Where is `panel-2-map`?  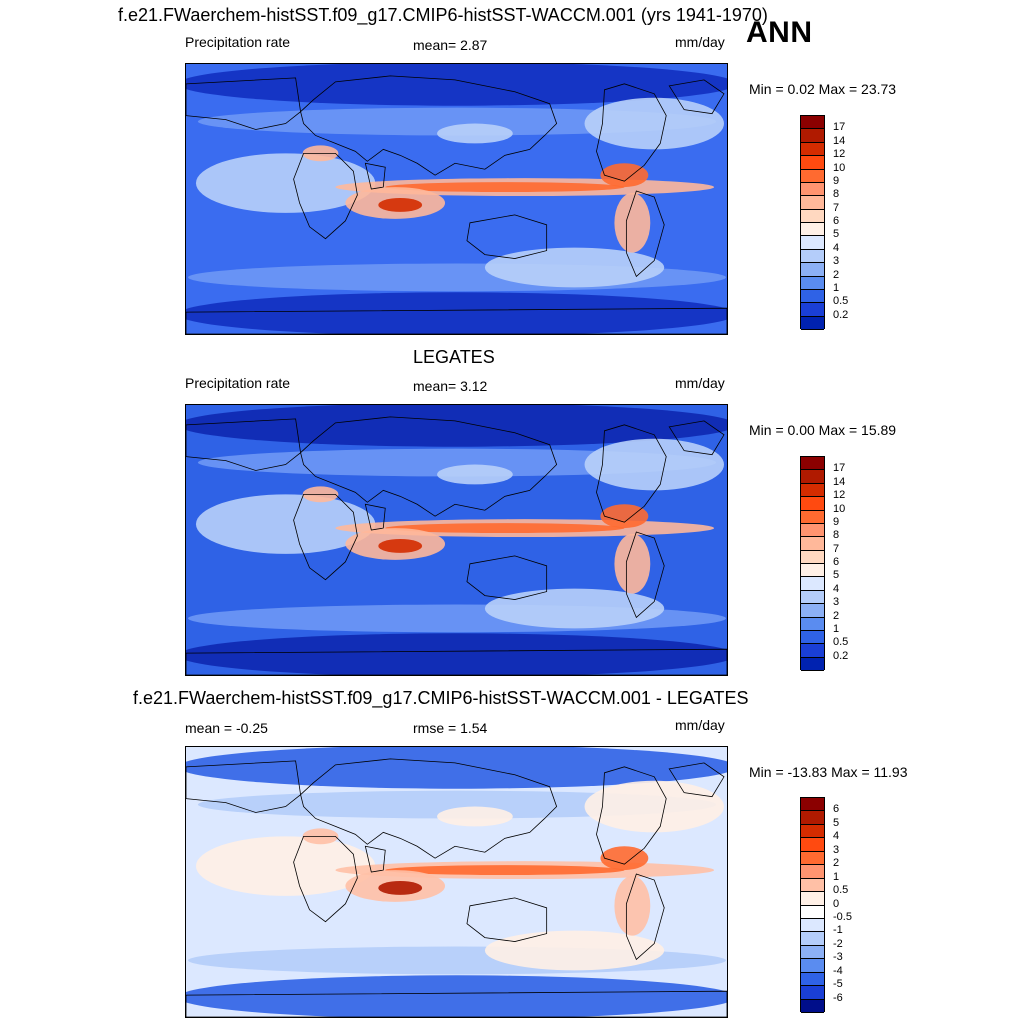
panel-2-map is located at coordinates (456, 540).